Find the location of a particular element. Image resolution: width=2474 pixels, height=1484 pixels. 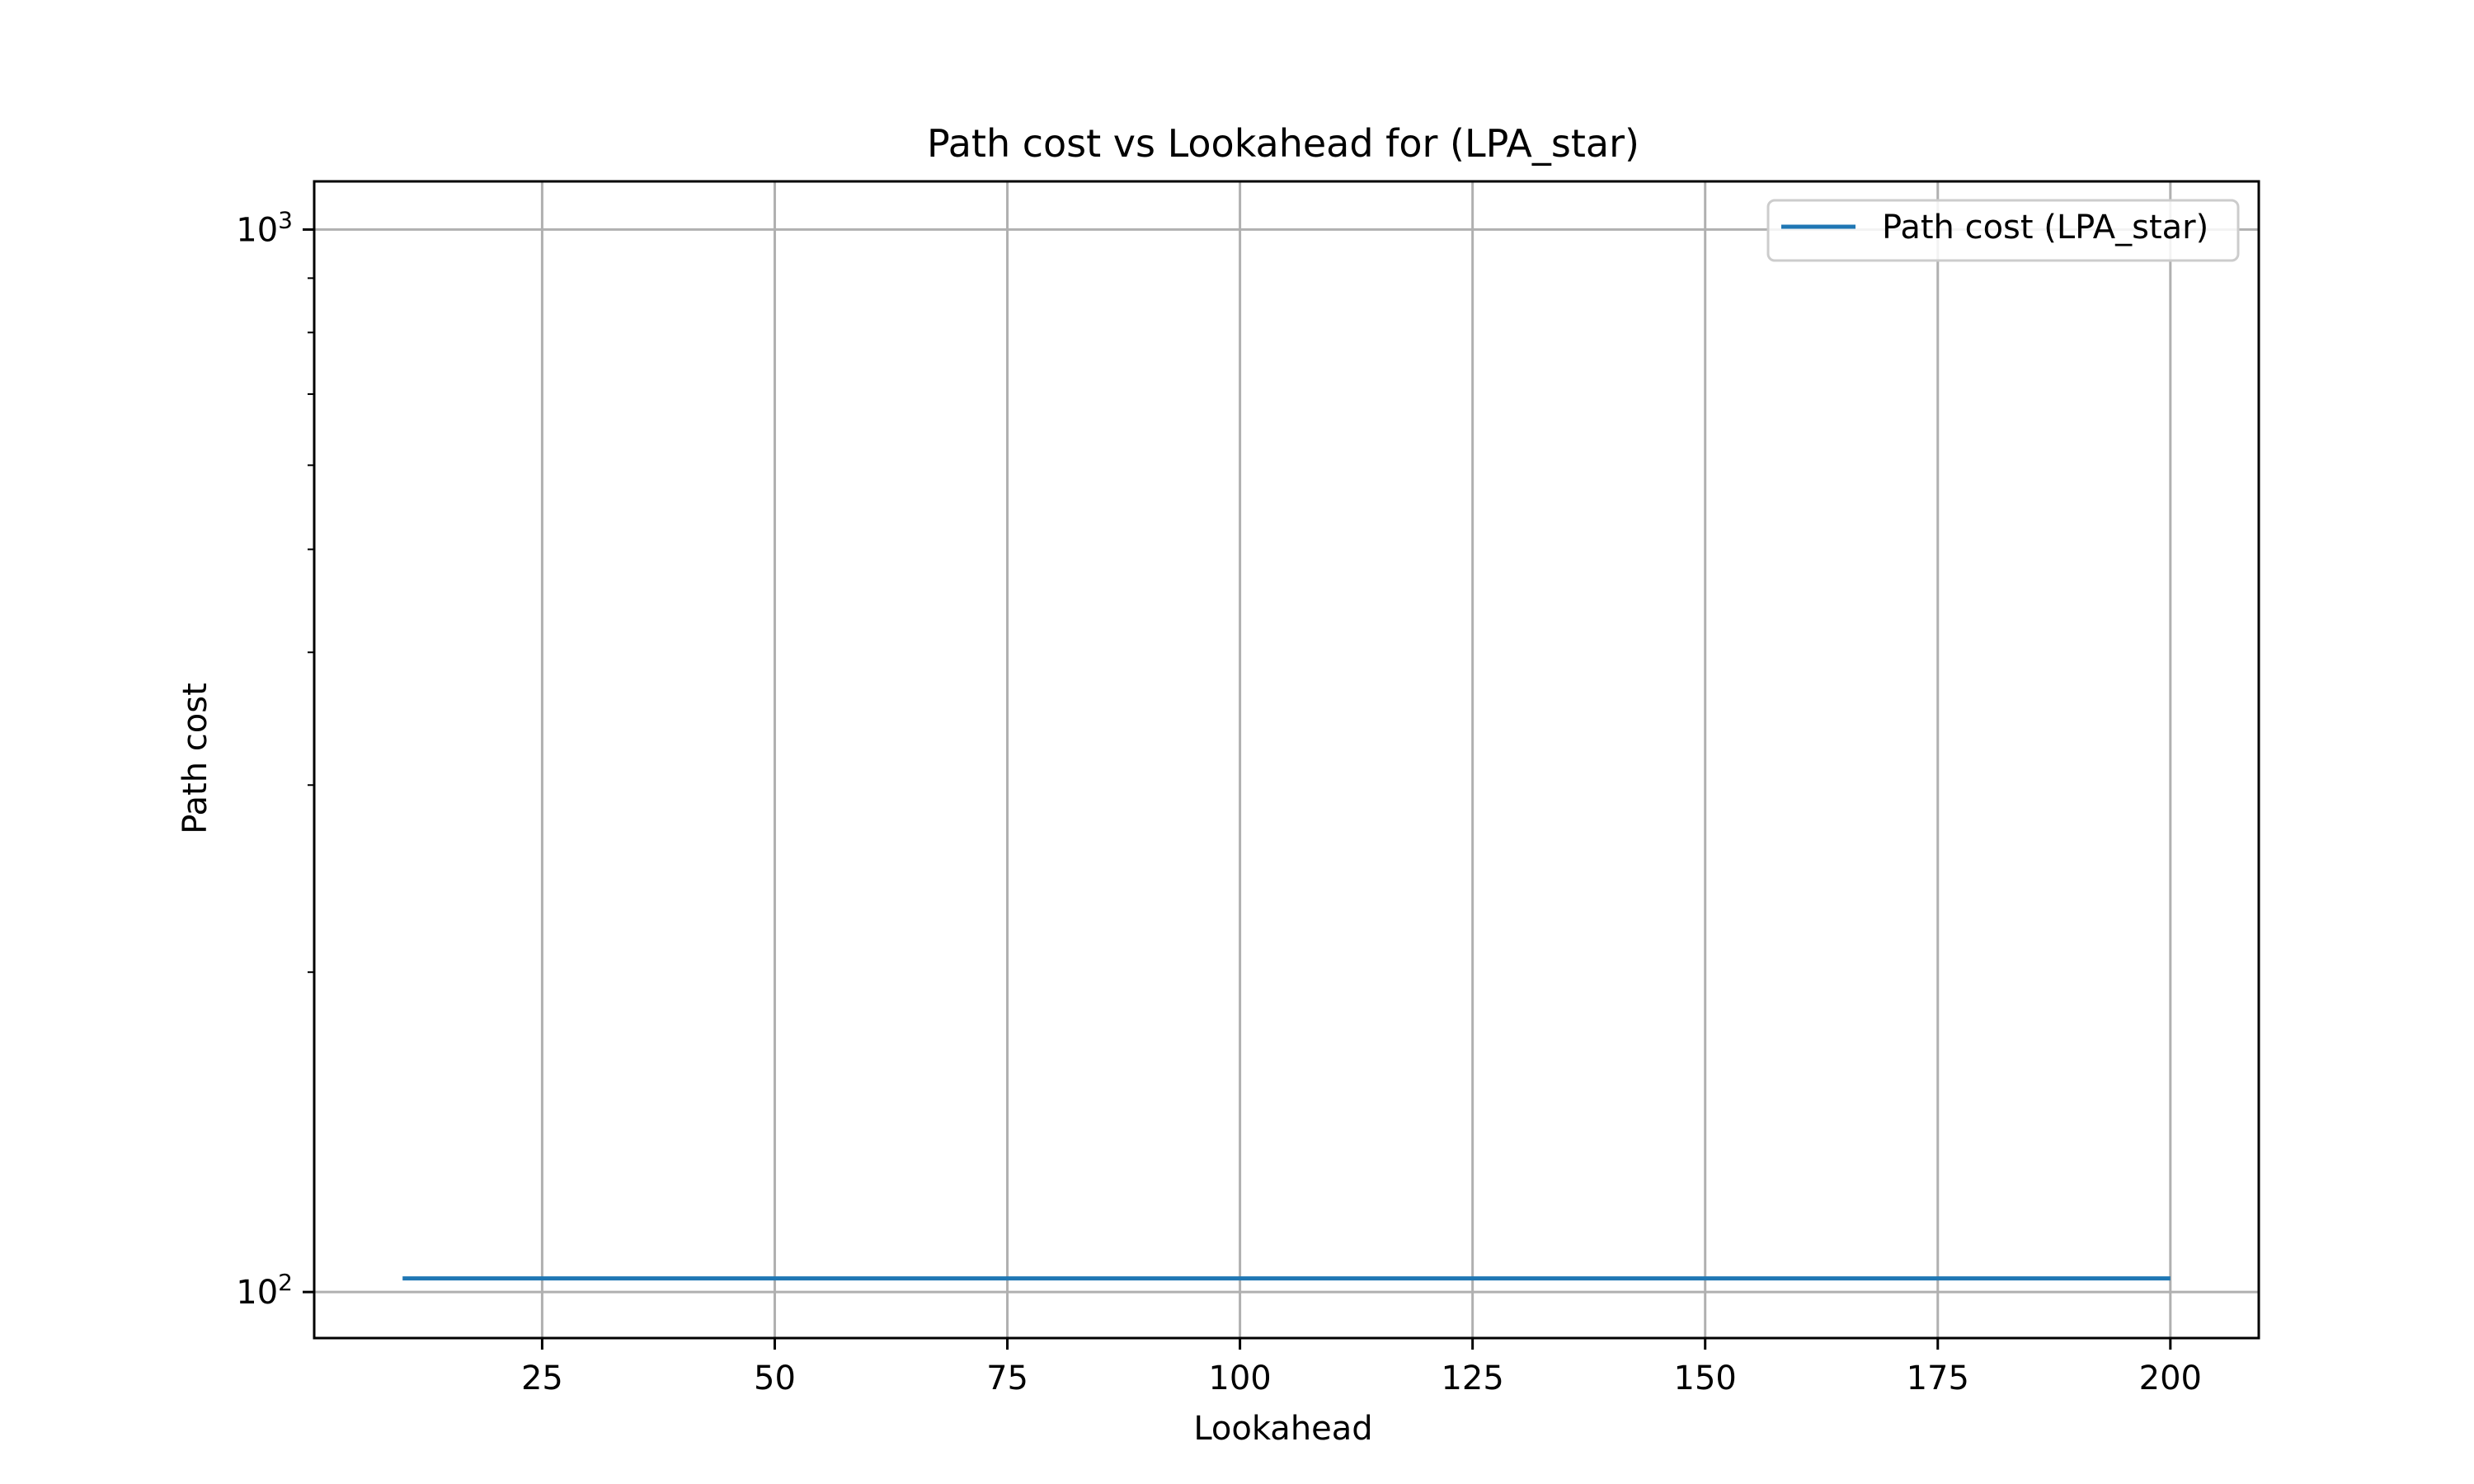

chart-title: Path cost vs Lookahead for (LPA_star) is located at coordinates (1283, 143).